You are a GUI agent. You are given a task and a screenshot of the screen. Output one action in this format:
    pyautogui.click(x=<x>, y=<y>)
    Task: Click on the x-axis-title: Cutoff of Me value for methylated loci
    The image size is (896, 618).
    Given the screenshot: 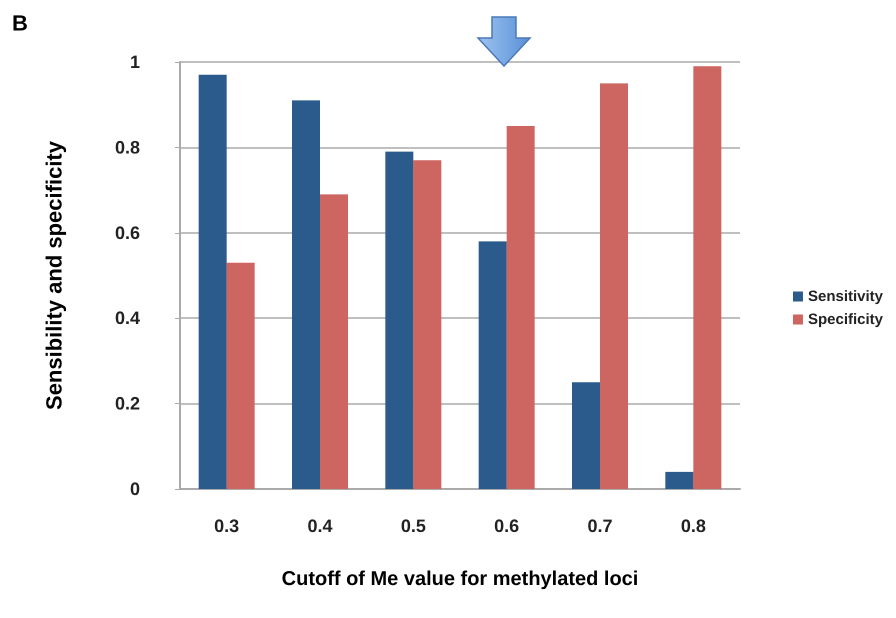 What is the action you would take?
    pyautogui.click(x=460, y=579)
    